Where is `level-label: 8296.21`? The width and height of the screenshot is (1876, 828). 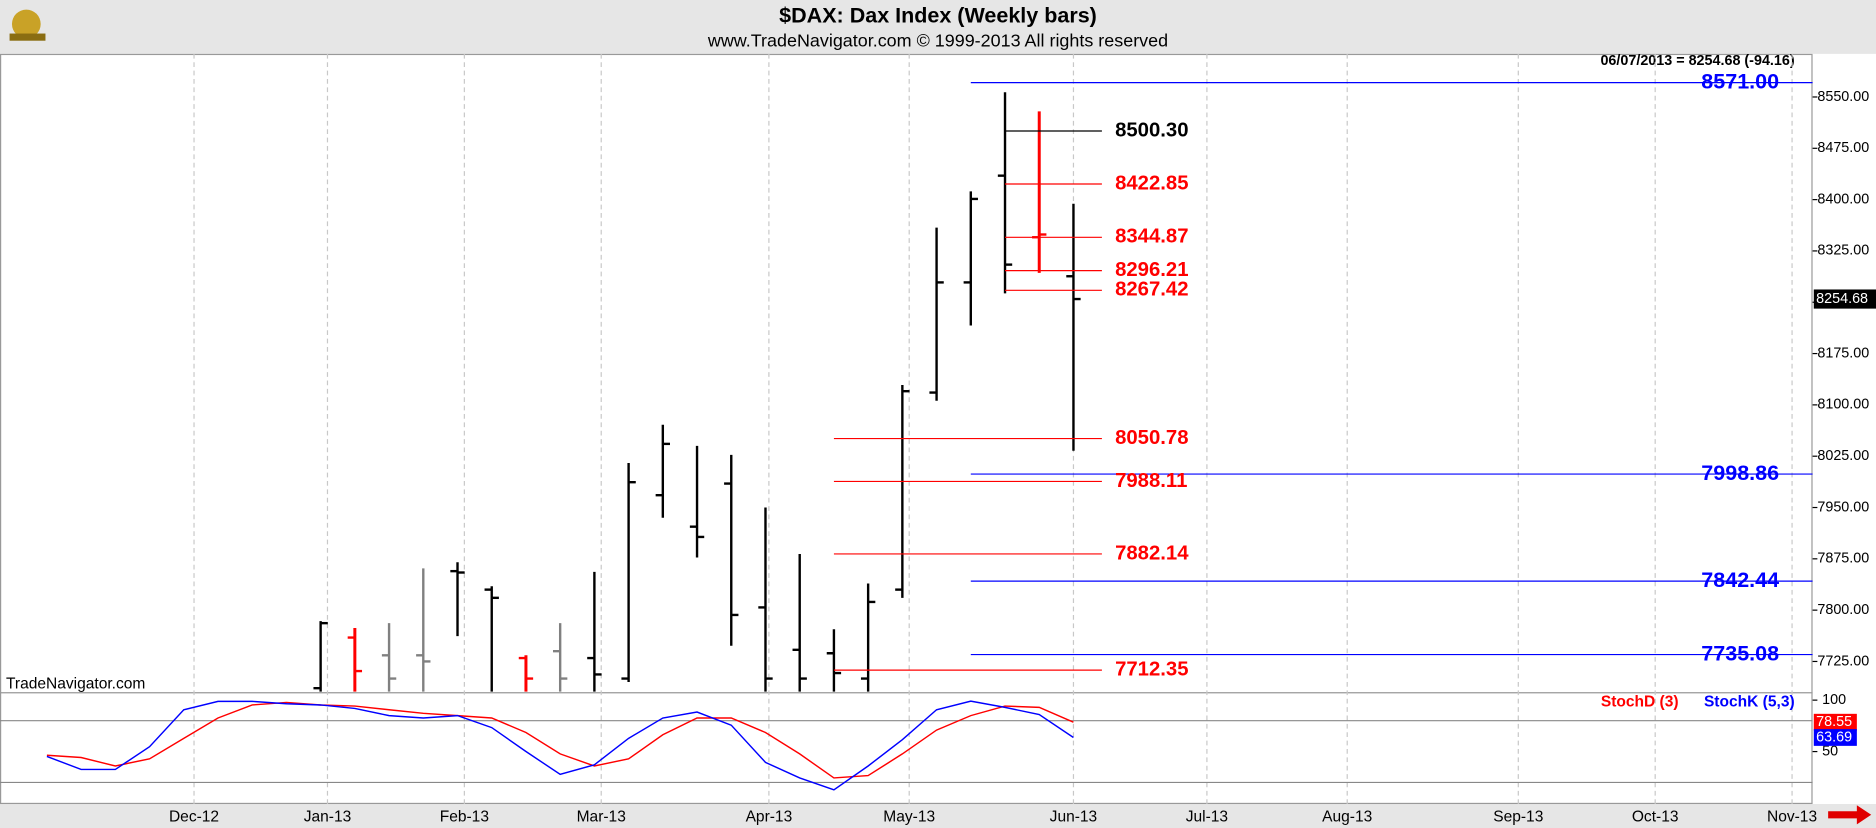 level-label: 8296.21 is located at coordinates (1151, 270).